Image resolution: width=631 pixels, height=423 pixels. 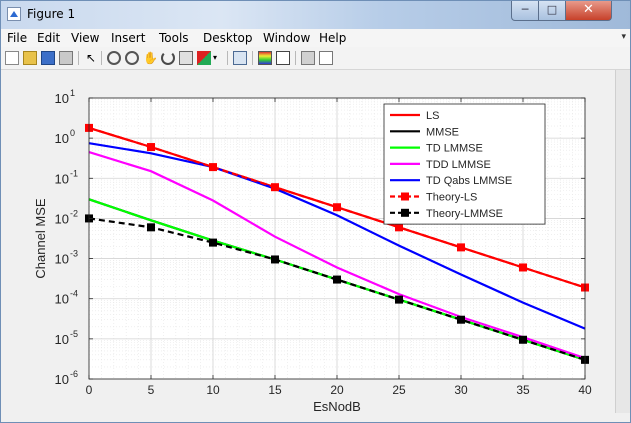 What do you see at coordinates (469, 181) in the screenshot?
I see `legend-label: TD Qabs LMMSE` at bounding box center [469, 181].